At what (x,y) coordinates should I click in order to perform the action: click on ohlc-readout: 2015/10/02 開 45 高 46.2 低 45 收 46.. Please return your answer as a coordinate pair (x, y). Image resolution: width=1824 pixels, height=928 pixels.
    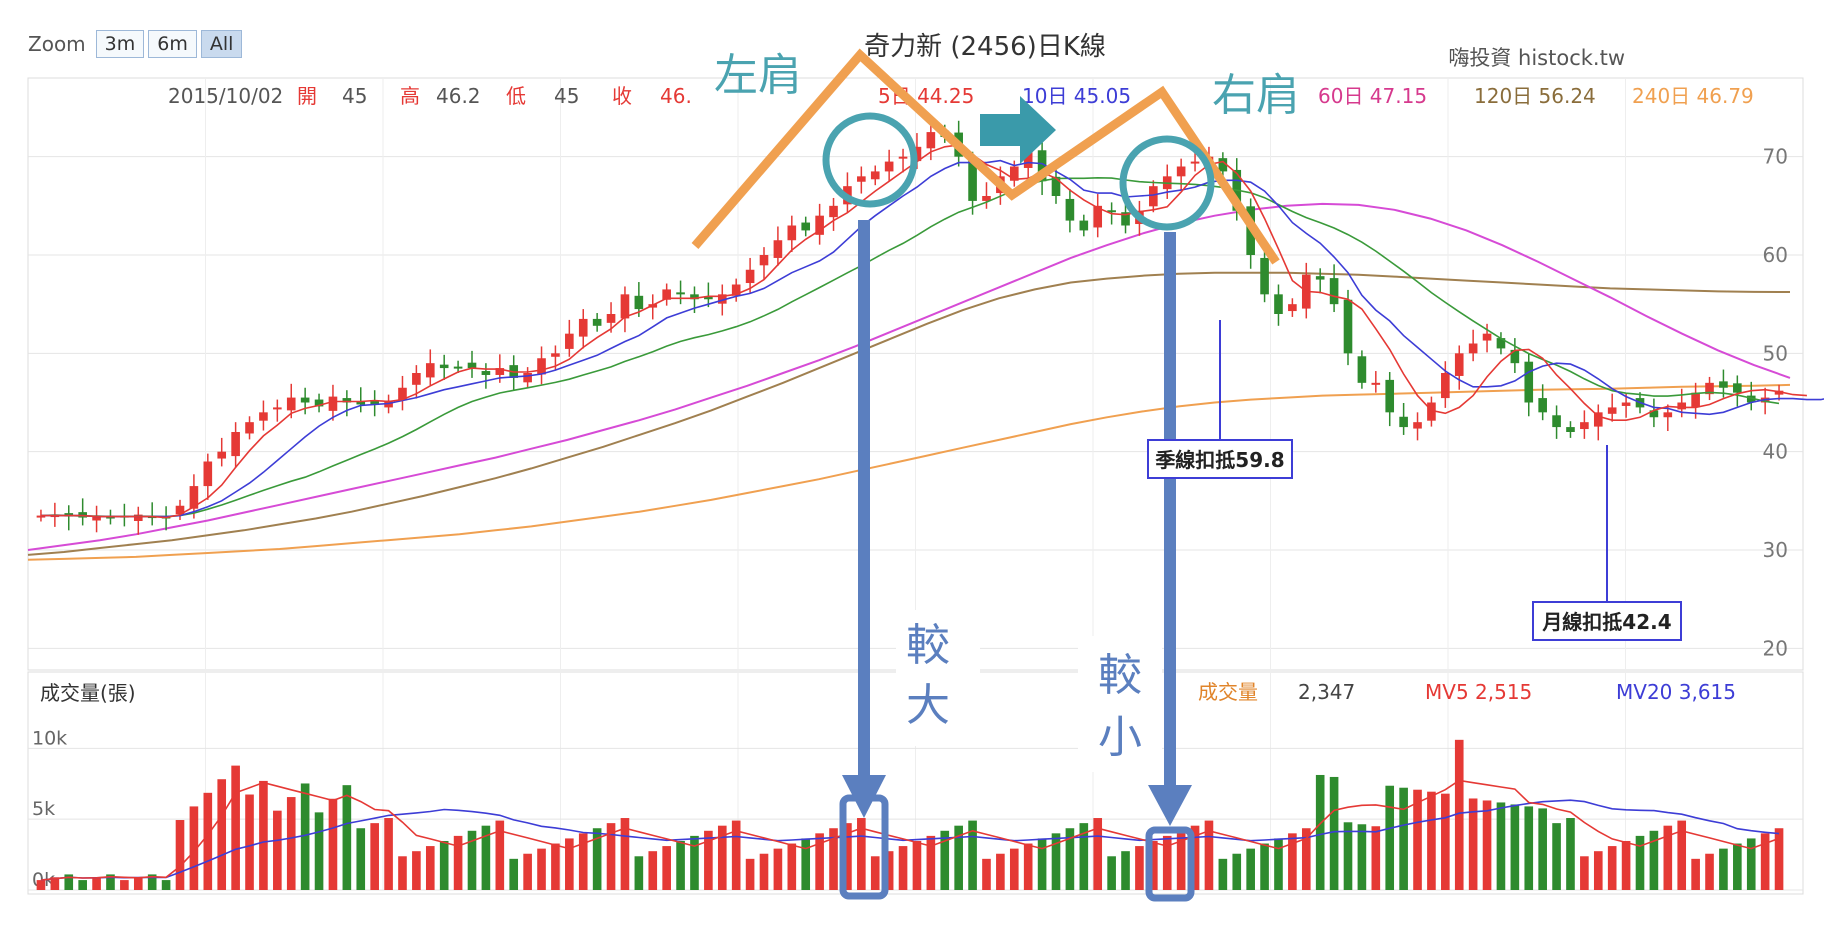
    Looking at the image, I should click on (430, 96).